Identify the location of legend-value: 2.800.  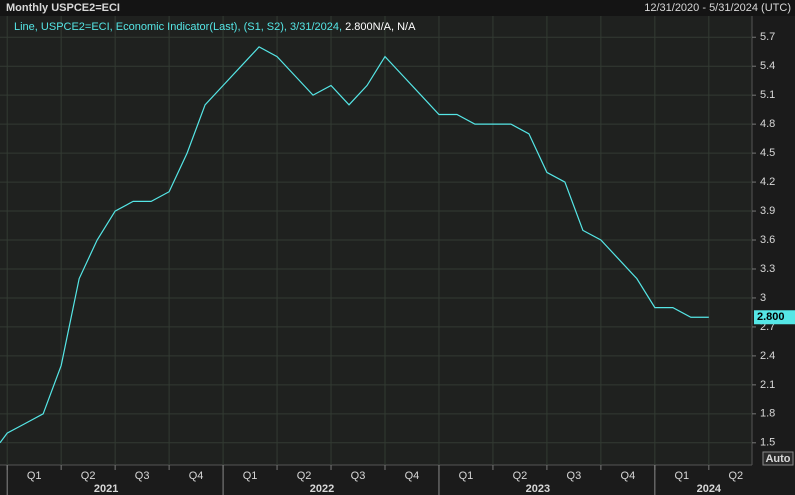
(359, 27).